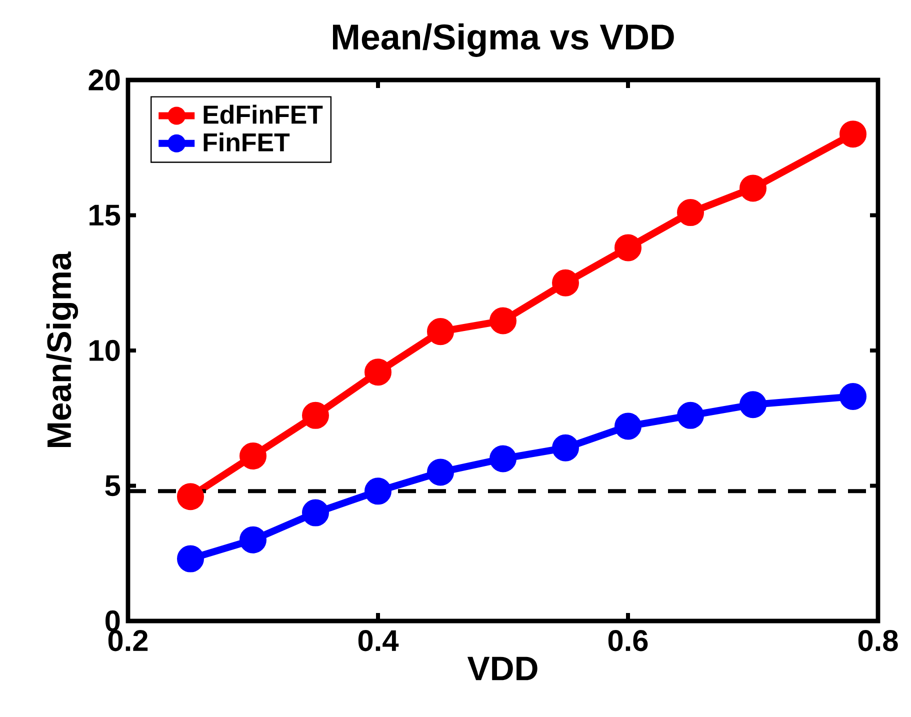  I want to click on x-tick-label: 0.8, so click(878, 641).